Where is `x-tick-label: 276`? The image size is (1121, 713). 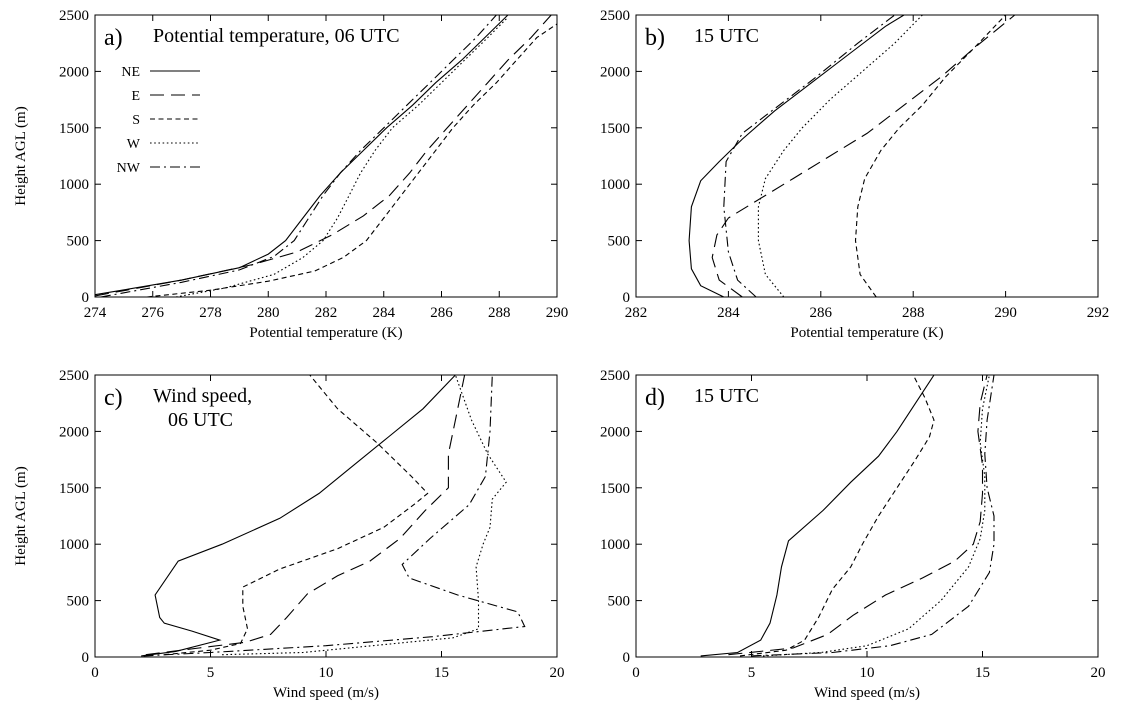 x-tick-label: 276 is located at coordinates (153, 313).